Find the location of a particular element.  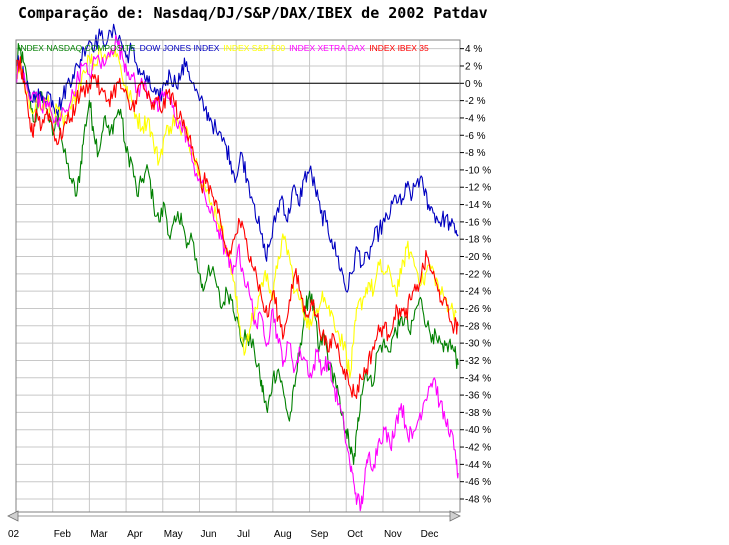

y-tick-label: 0 % is located at coordinates (473, 84).